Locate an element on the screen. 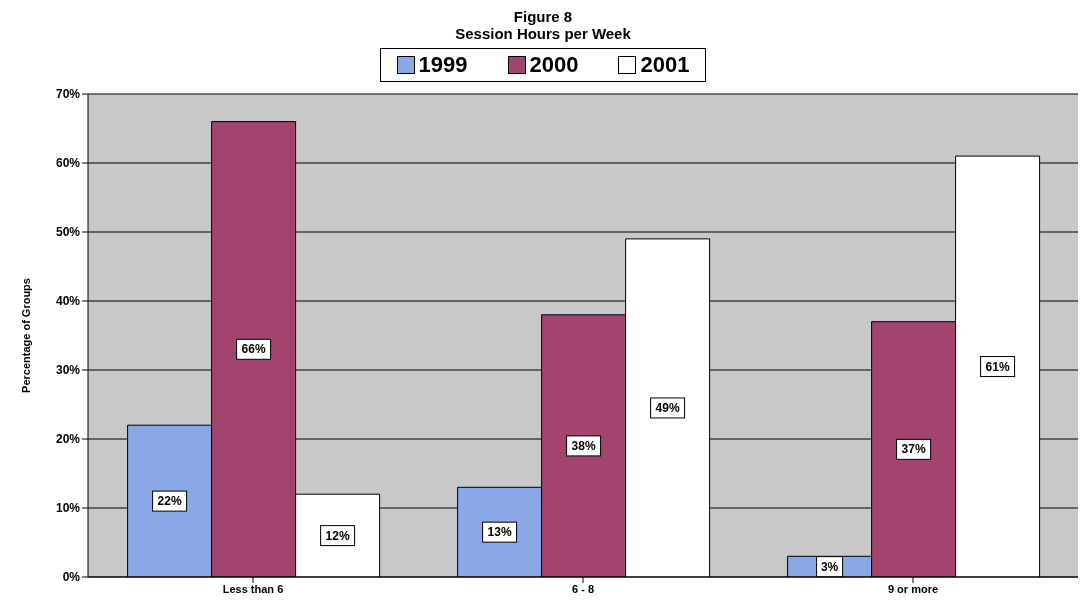  data-label: 13% is located at coordinates (499, 532).